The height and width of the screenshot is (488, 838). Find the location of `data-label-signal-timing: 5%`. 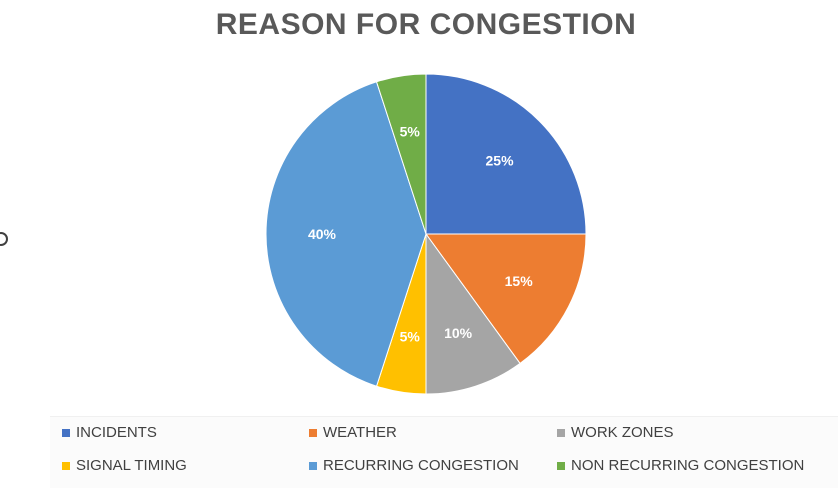

data-label-signal-timing: 5% is located at coordinates (410, 337).